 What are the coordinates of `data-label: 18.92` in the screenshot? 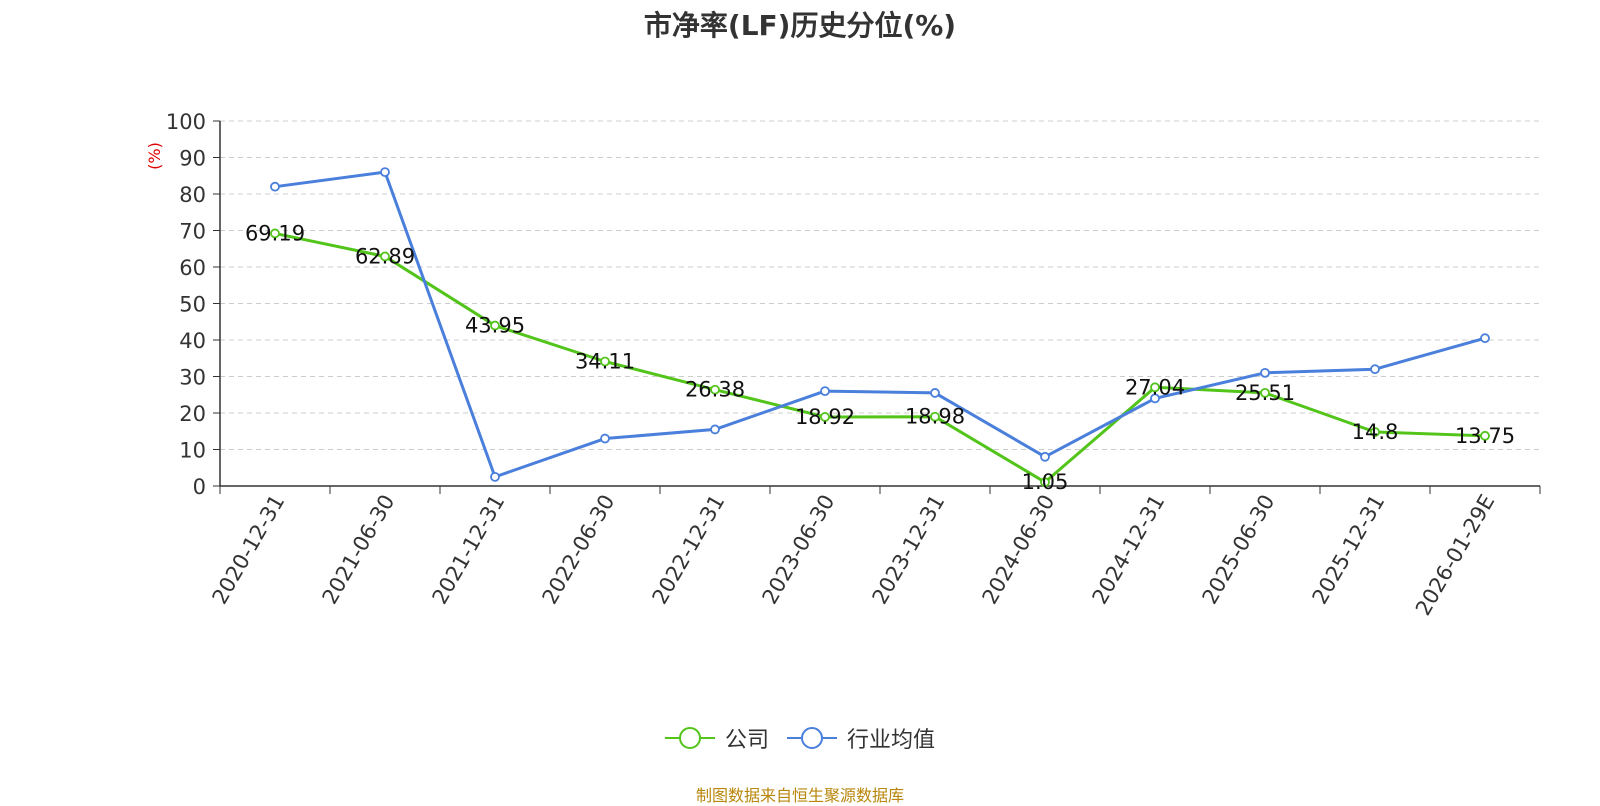 It's located at (825, 417).